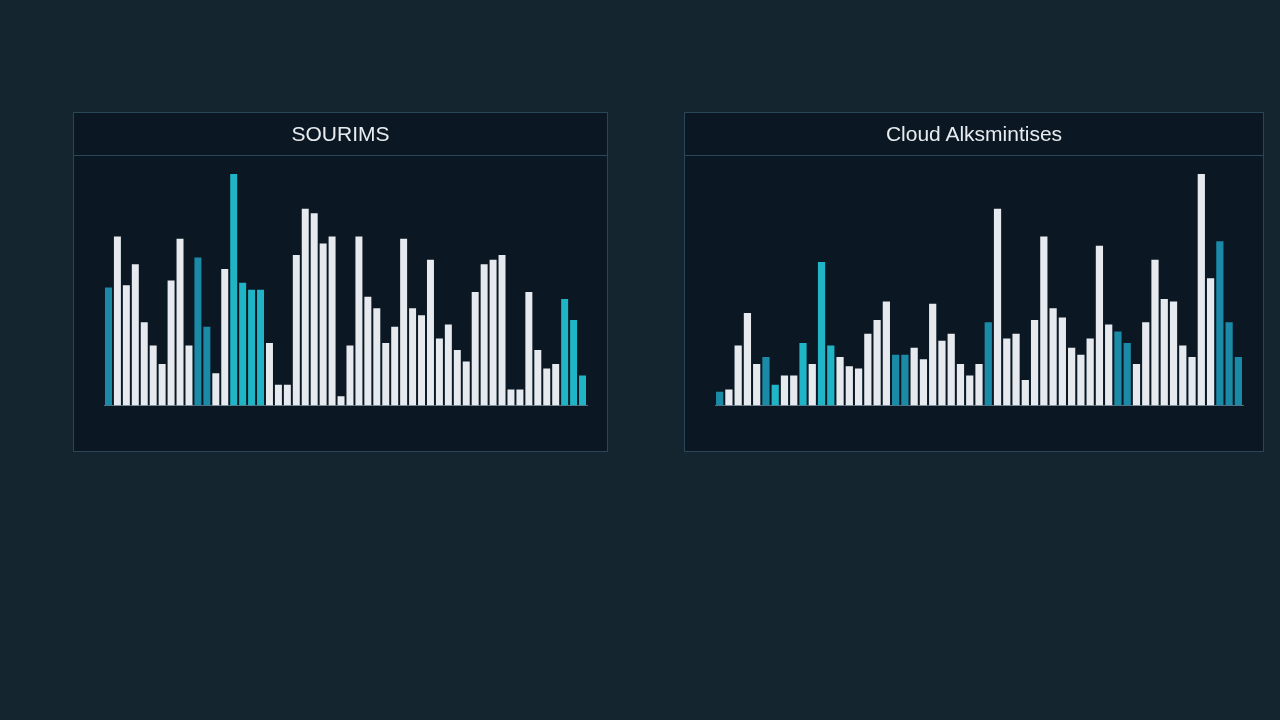 This screenshot has height=720, width=1280. Describe the element at coordinates (974, 134) in the screenshot. I see `chart-title: Cloud Alksmintises` at that location.